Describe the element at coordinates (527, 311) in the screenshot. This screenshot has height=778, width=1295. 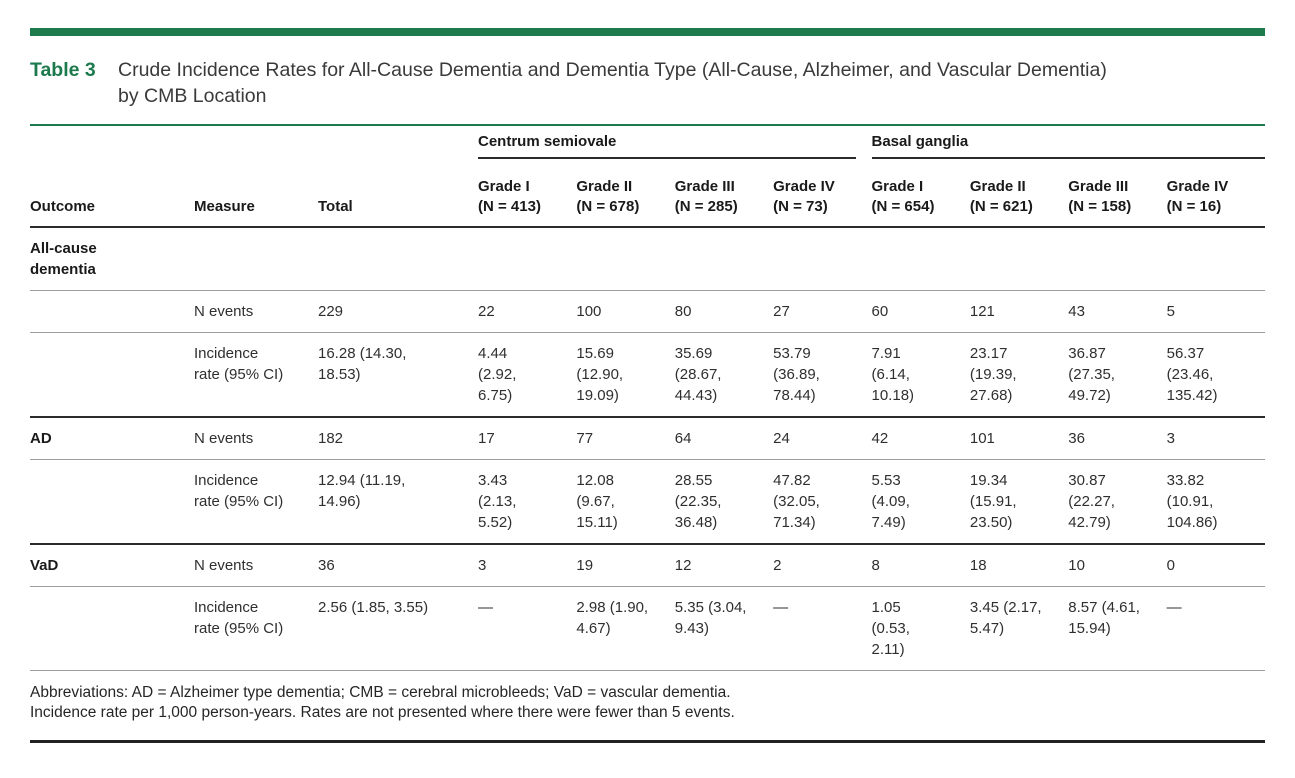
I see `table-cell: 22` at that location.